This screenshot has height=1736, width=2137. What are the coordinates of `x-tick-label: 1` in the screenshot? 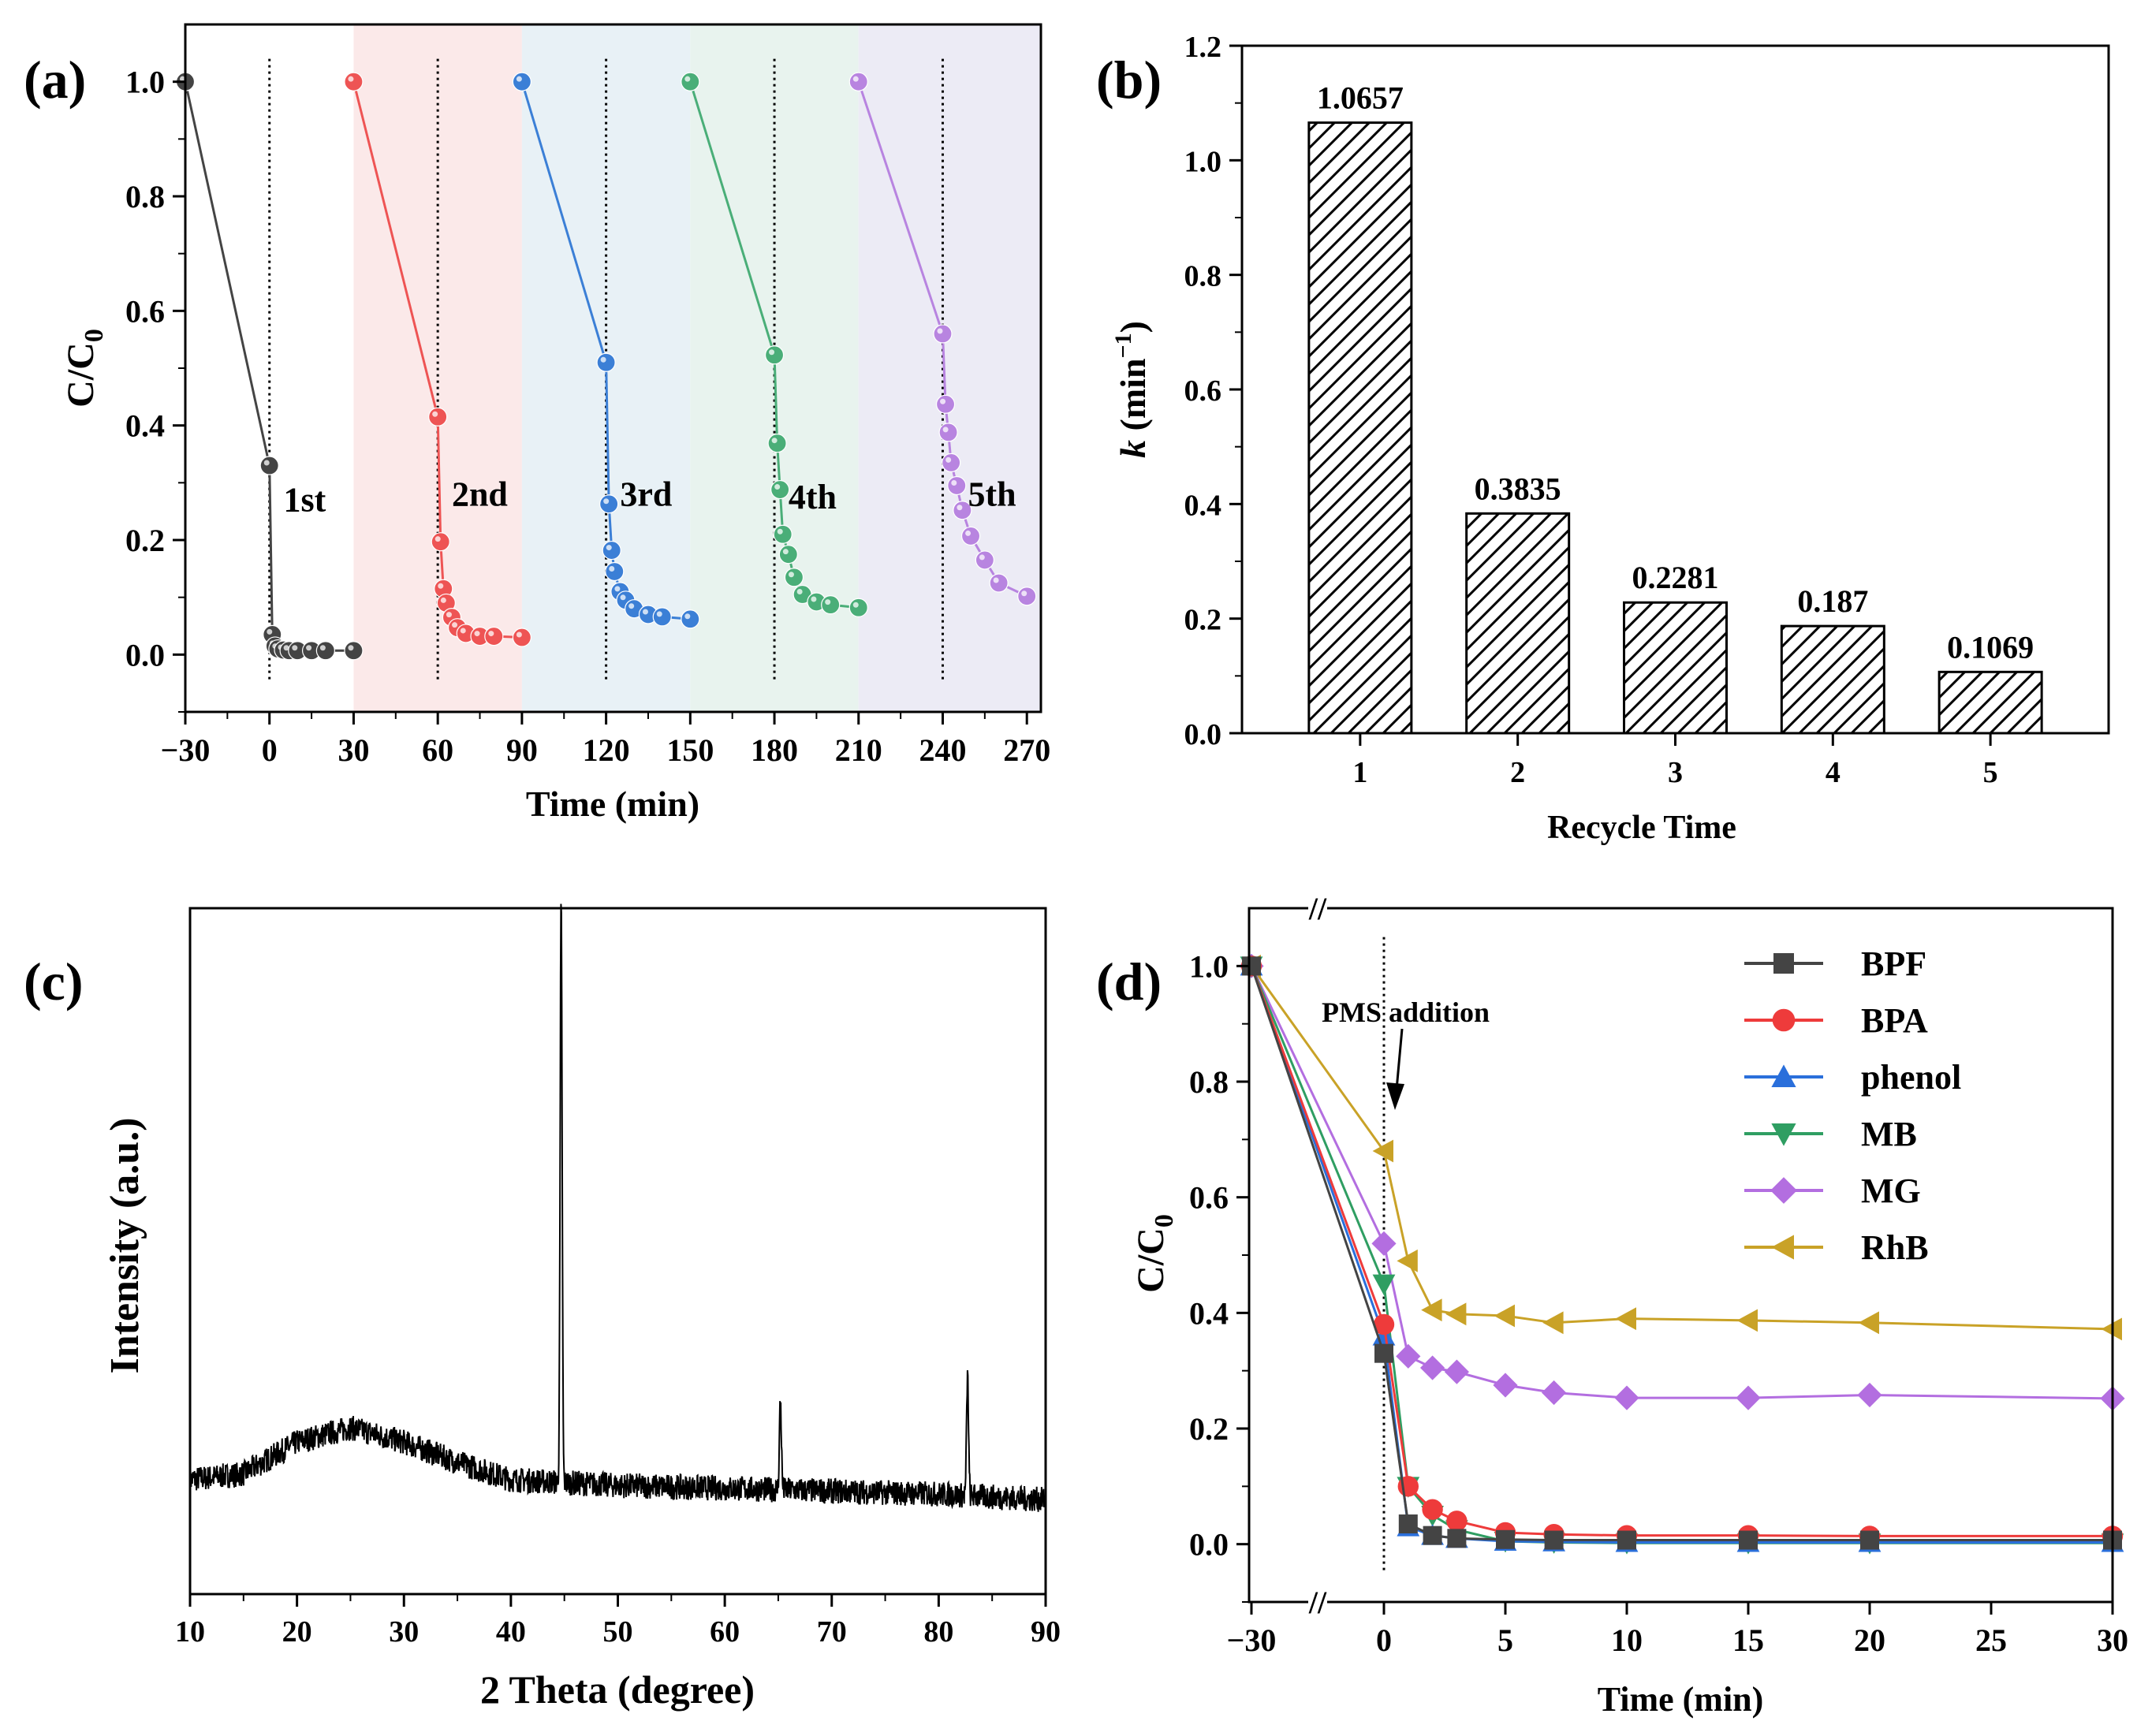 It's located at (1359, 772).